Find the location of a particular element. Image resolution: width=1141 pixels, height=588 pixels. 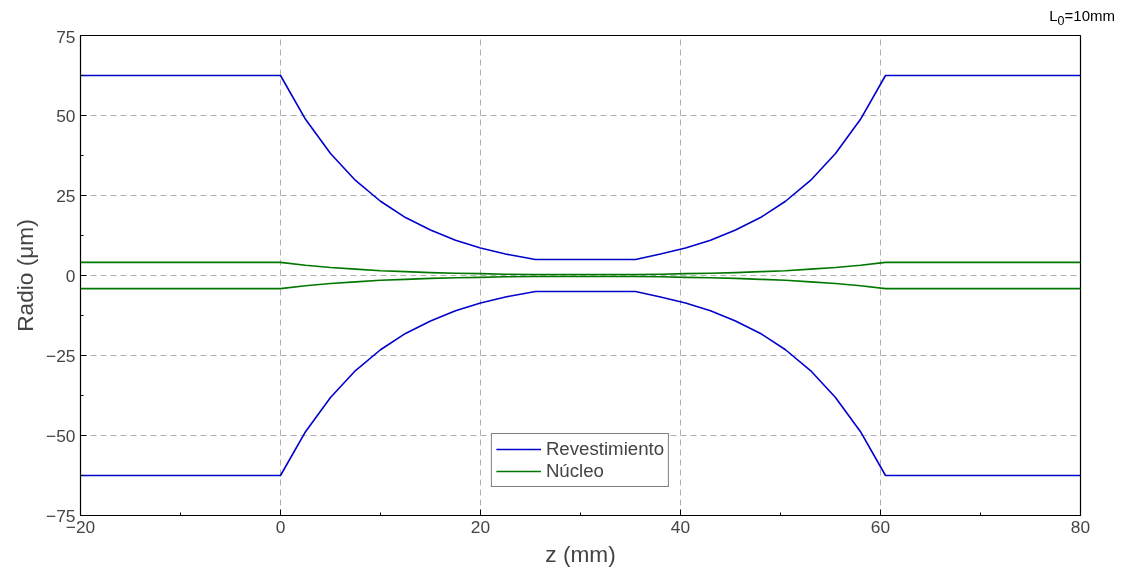

x-tick-label: 60 is located at coordinates (880, 526).